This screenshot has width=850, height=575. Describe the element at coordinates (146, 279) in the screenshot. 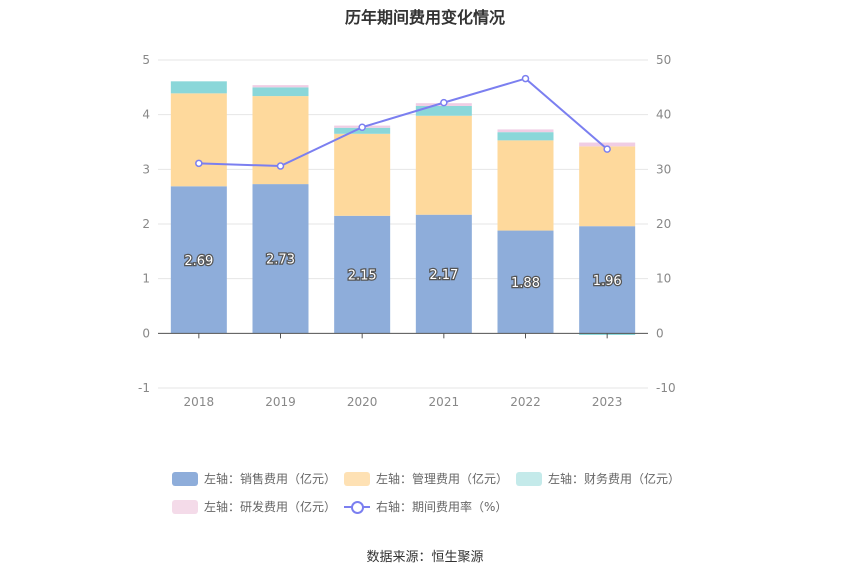

I see `left-axis-tick-label: 1` at that location.